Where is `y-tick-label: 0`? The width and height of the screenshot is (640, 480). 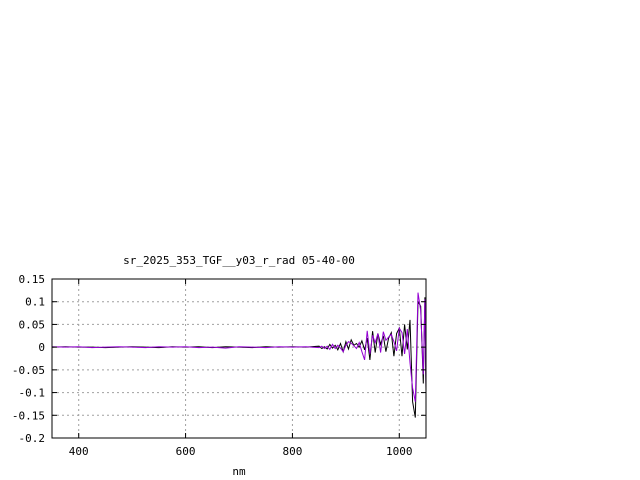
y-tick-label: 0 is located at coordinates (41, 347).